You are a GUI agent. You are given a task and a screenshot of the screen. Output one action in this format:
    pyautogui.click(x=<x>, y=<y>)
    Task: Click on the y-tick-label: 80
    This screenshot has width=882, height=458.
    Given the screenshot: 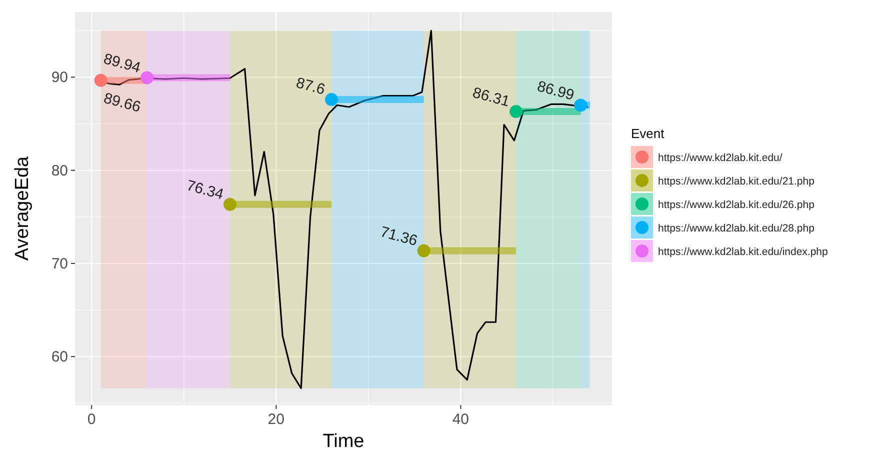 What is the action you would take?
    pyautogui.click(x=59, y=171)
    